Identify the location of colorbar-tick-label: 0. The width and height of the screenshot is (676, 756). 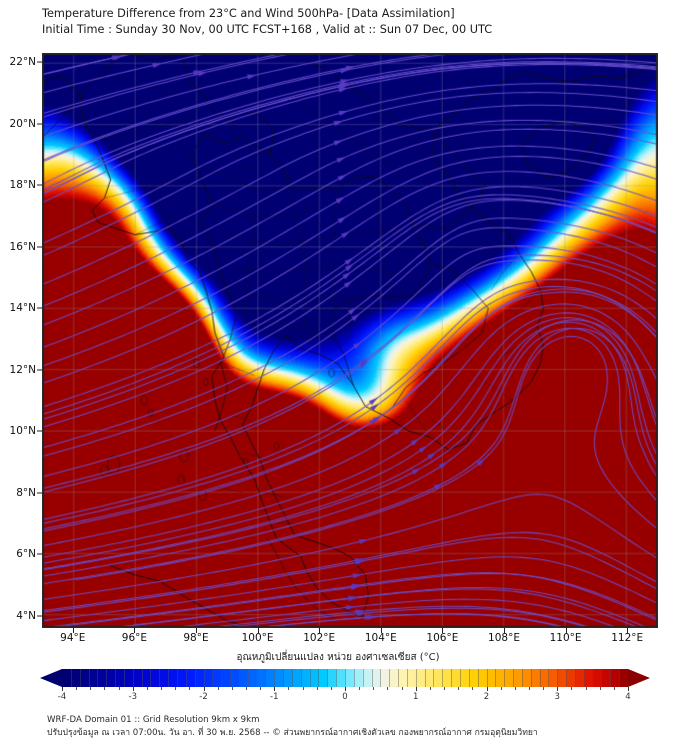
(345, 697).